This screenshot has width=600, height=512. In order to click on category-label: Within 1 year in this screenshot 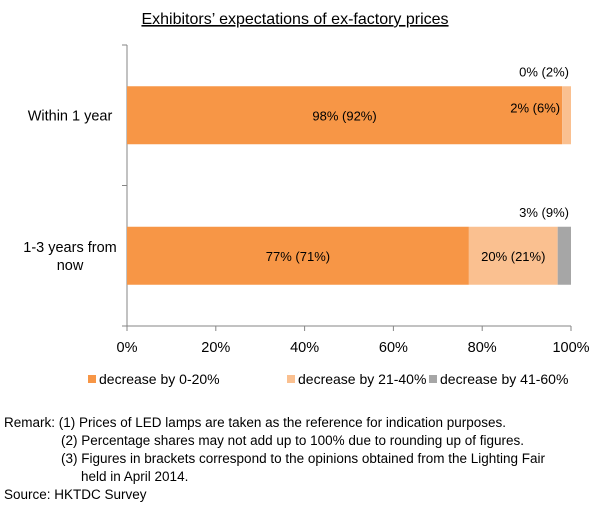, I will do `click(70, 116)`.